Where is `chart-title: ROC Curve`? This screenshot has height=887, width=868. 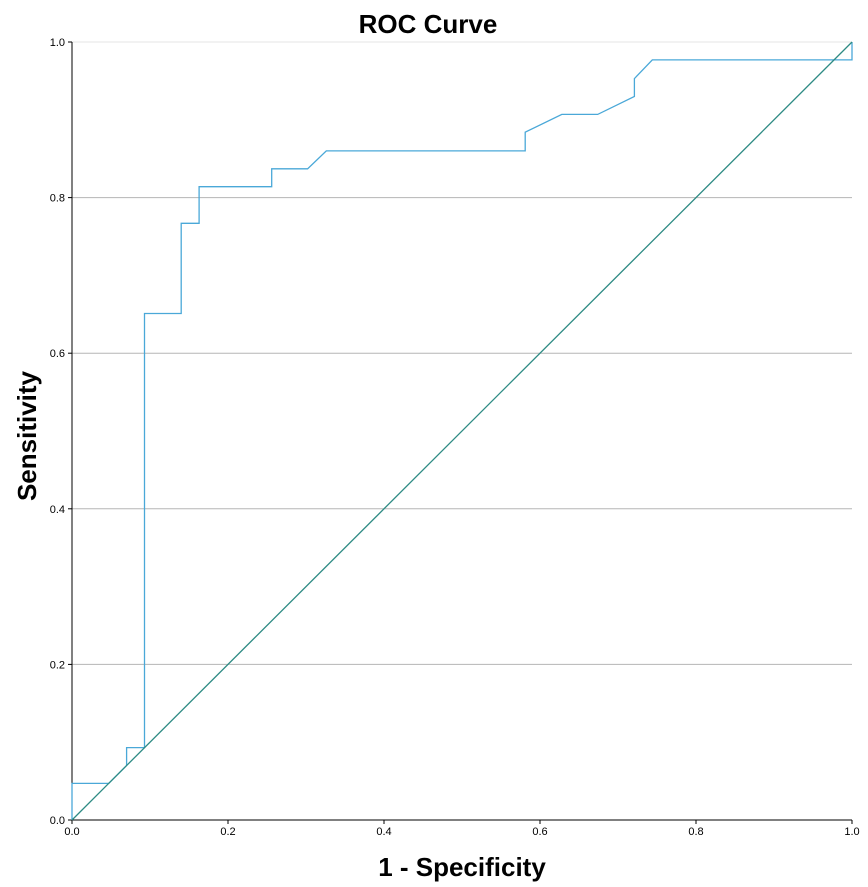 chart-title: ROC Curve is located at coordinates (428, 24).